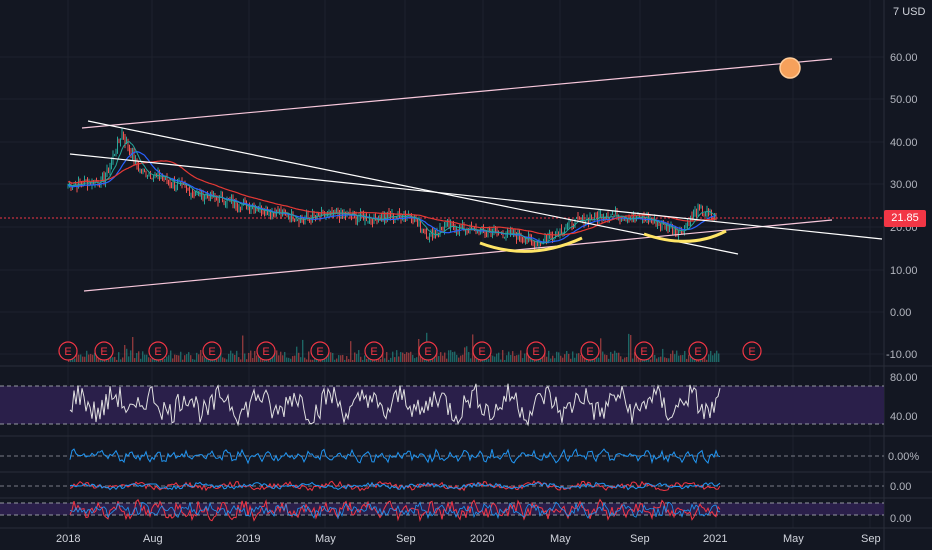 Image resolution: width=932 pixels, height=550 pixels. I want to click on time-tick-may-2019: May, so click(325, 539).